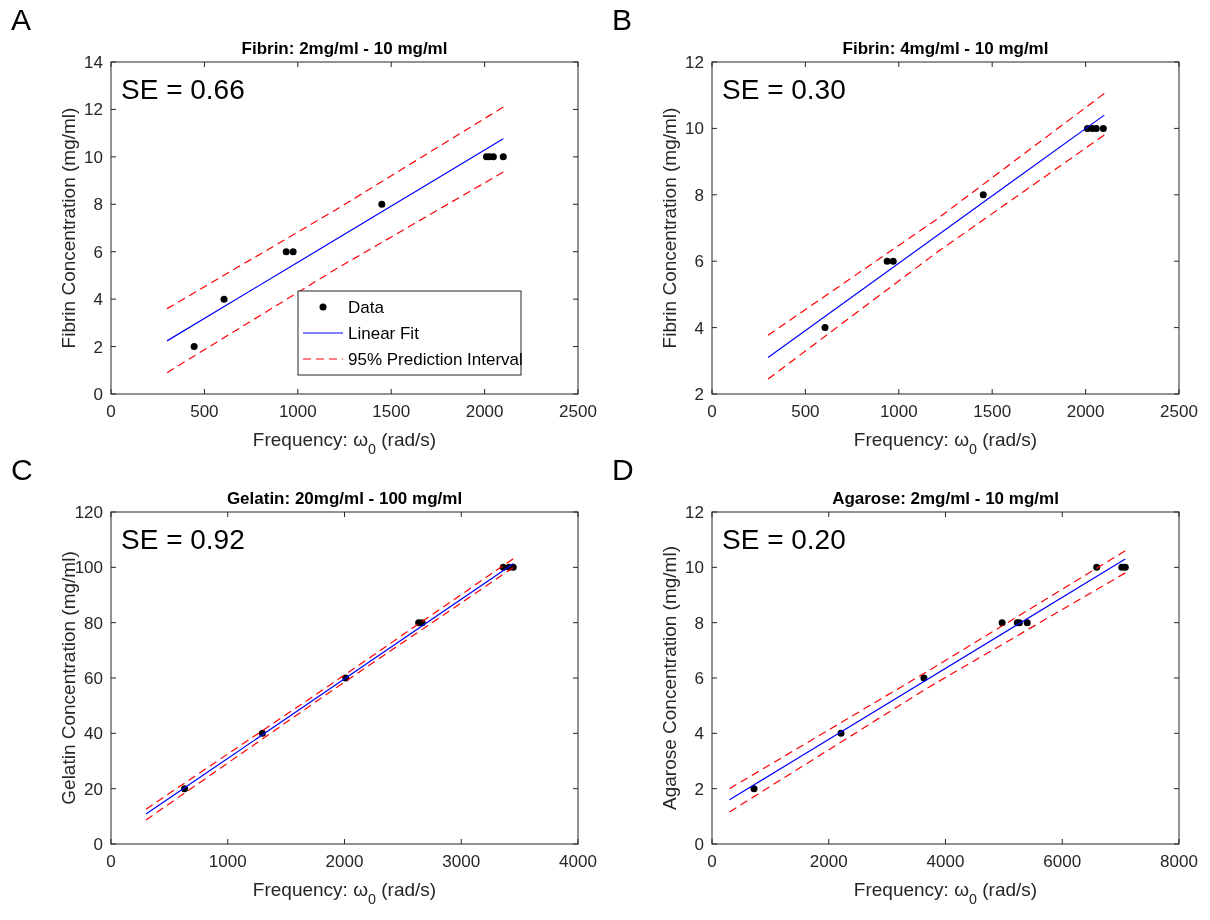  What do you see at coordinates (435, 359) in the screenshot?
I see `legend-label: 95% Prediction Interval` at bounding box center [435, 359].